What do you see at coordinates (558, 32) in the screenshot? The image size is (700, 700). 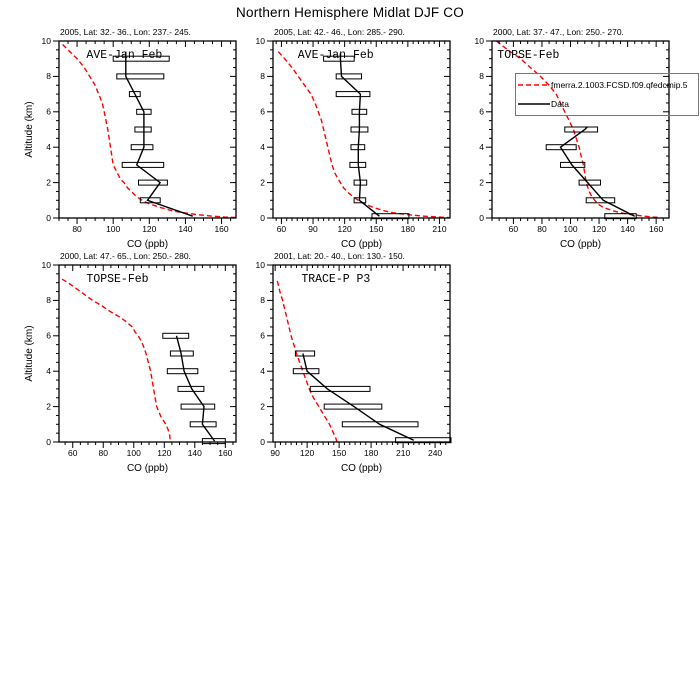 I see `subplot-header: 2000, Lat: 37.- 47., Lon: 250.- 270.` at bounding box center [558, 32].